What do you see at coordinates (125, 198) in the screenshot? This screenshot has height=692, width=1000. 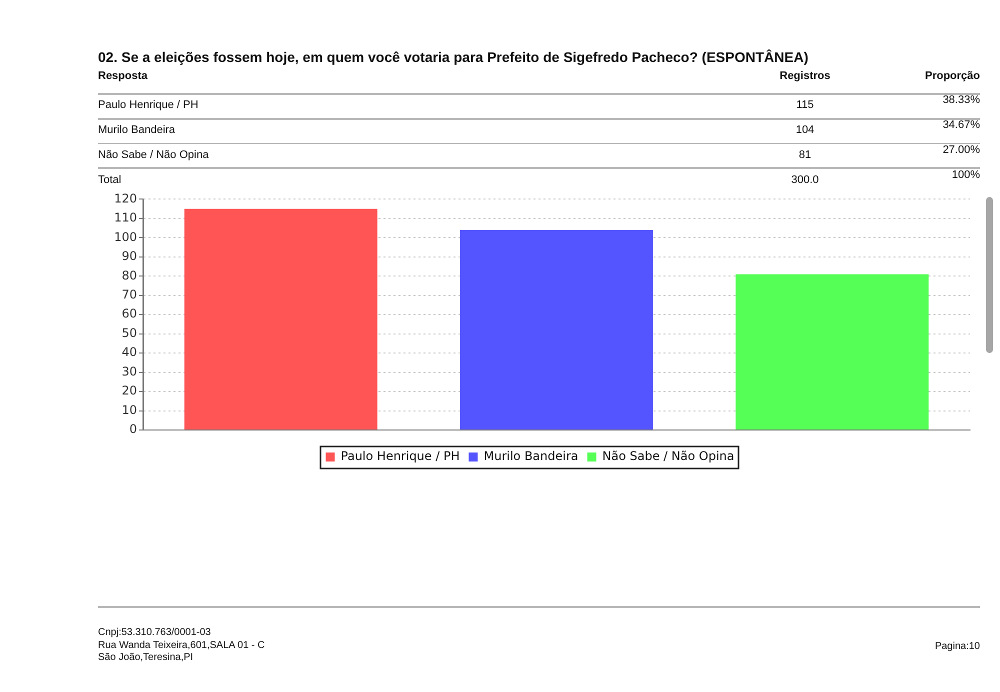 I see `y-tick-label: 120` at bounding box center [125, 198].